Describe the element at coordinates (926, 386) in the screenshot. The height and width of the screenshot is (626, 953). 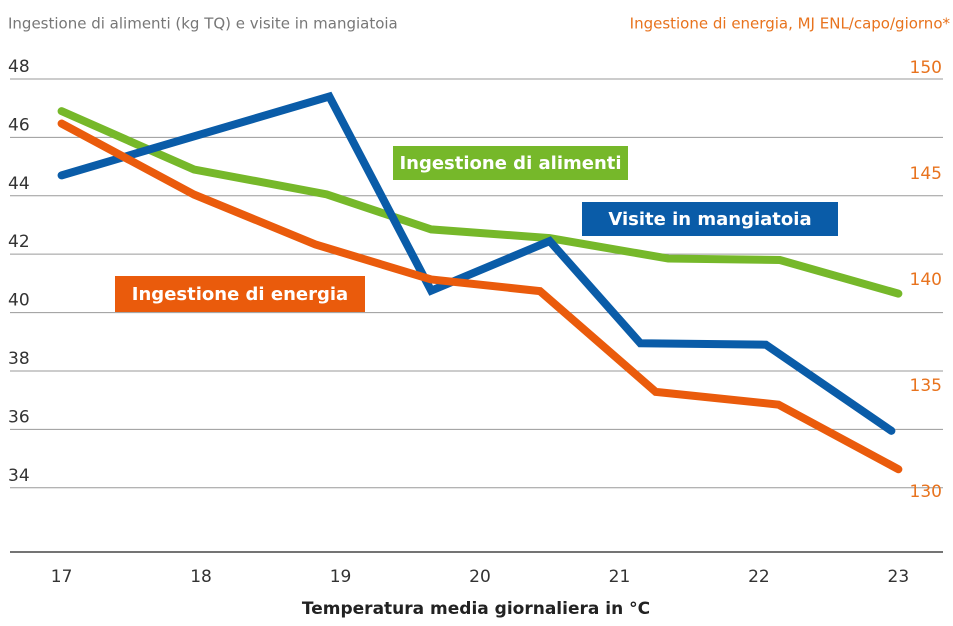
I see `y2-tick-label: 135` at that location.